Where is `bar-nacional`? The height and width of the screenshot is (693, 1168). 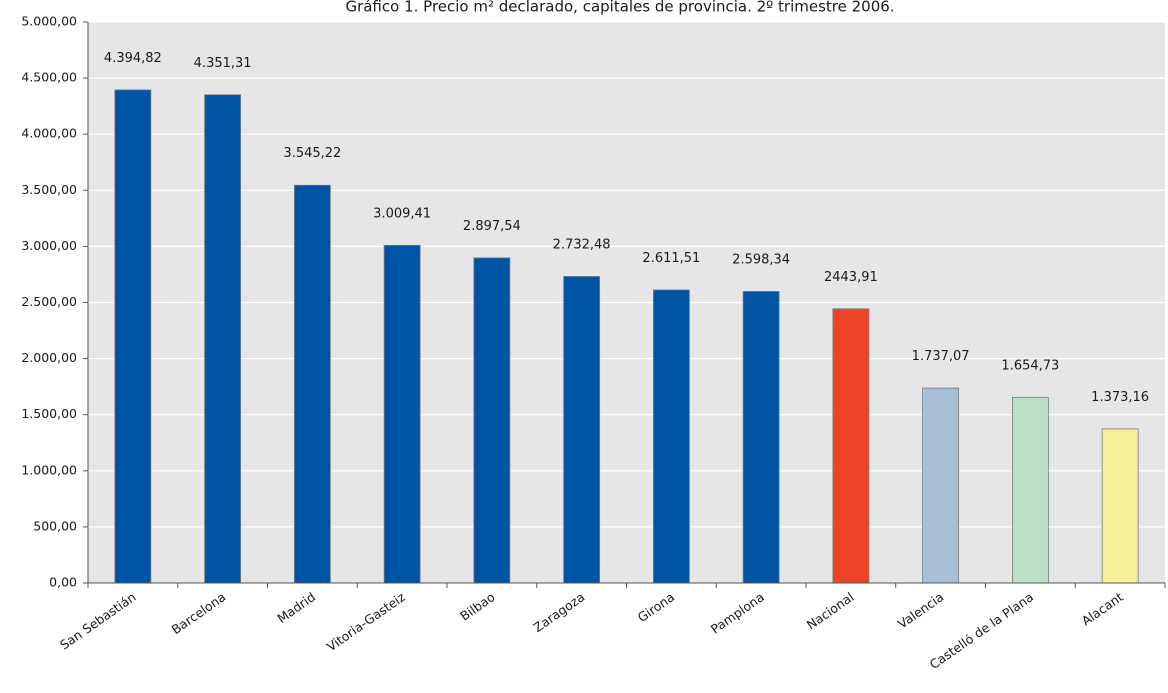 bar-nacional is located at coordinates (851, 446).